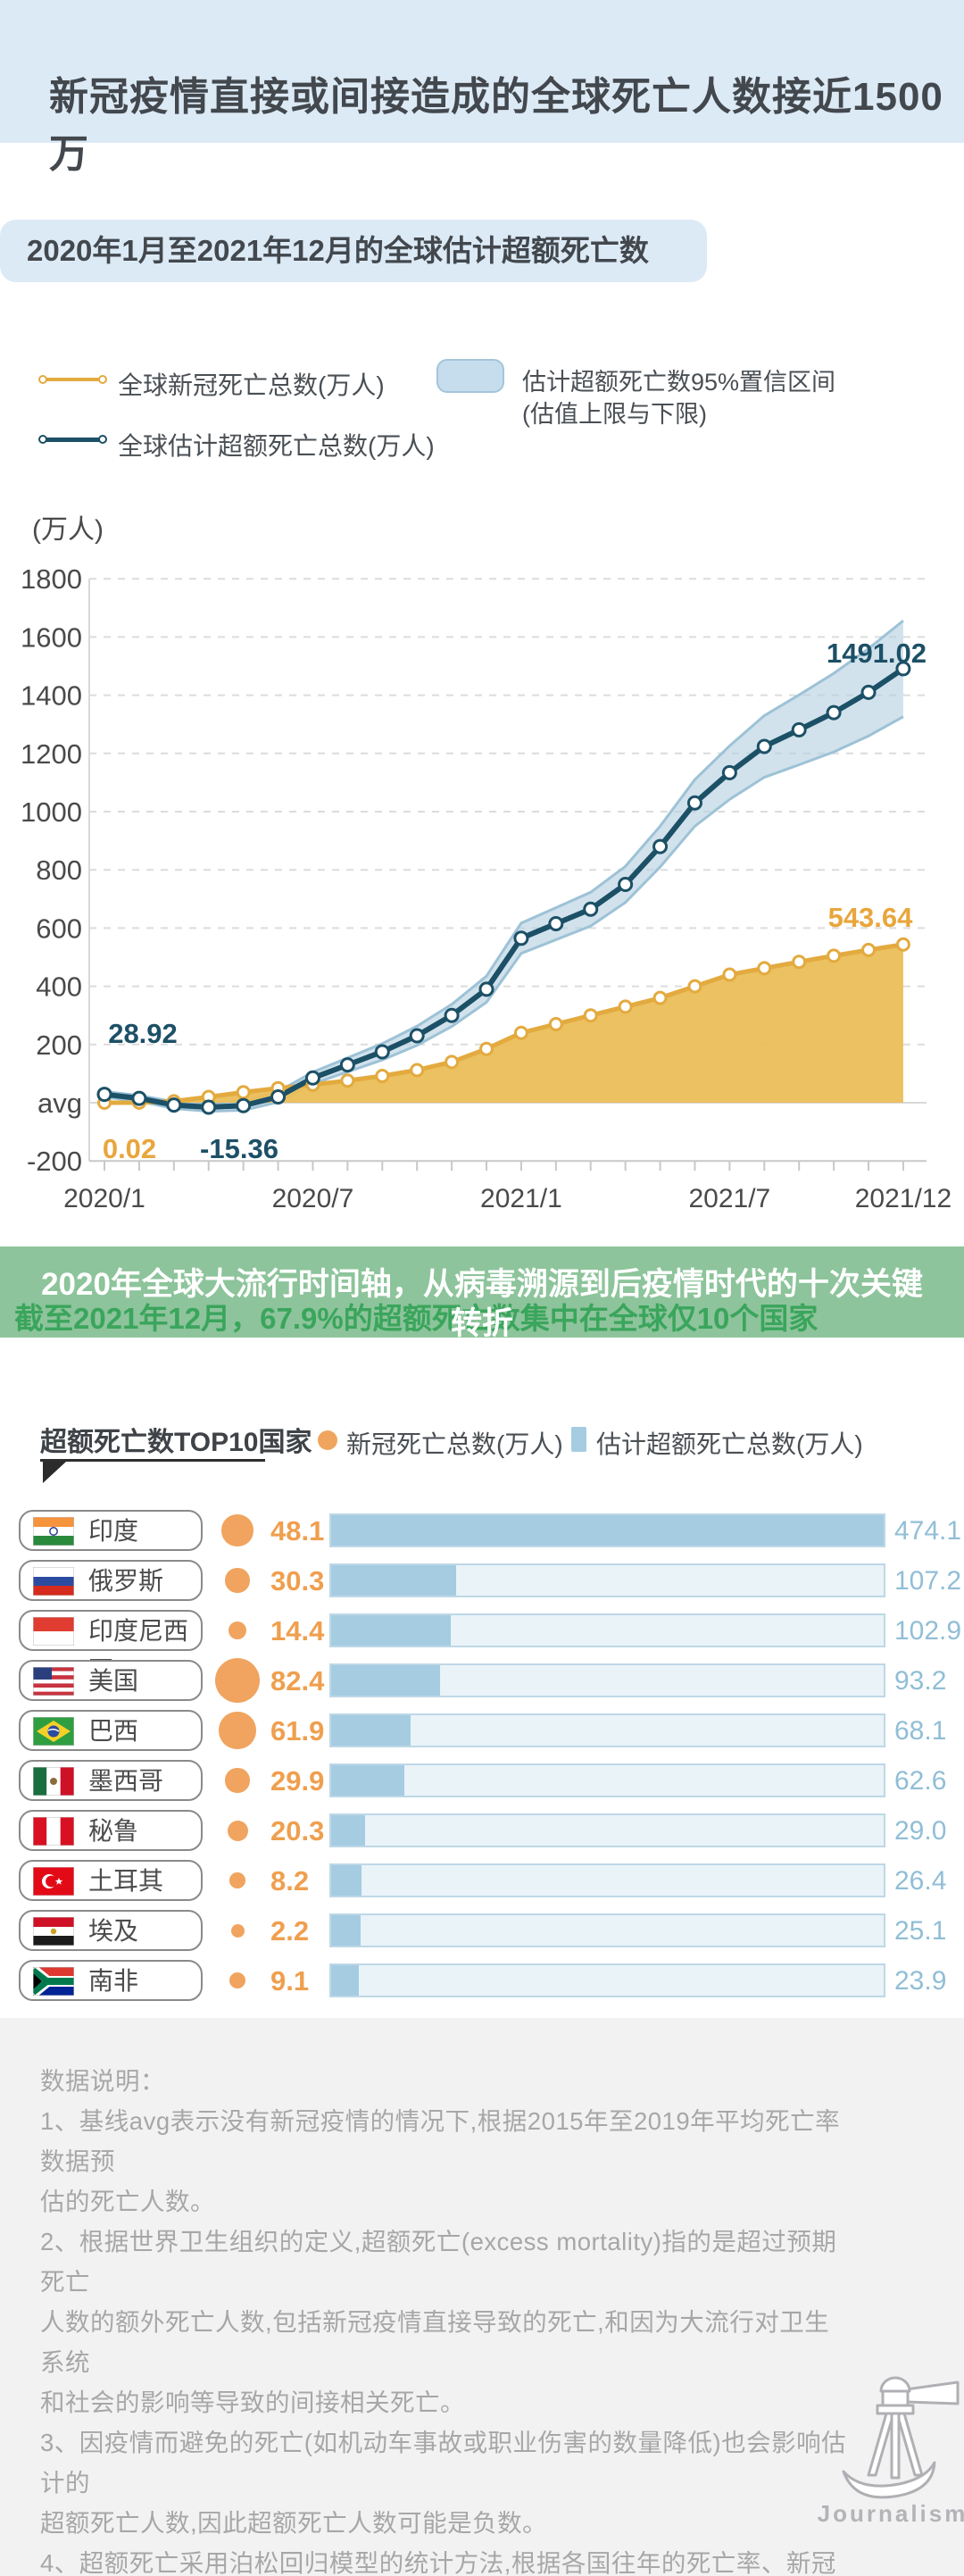  Describe the element at coordinates (297, 1580) in the screenshot. I see `covid-deaths-value: 30.3` at that location.